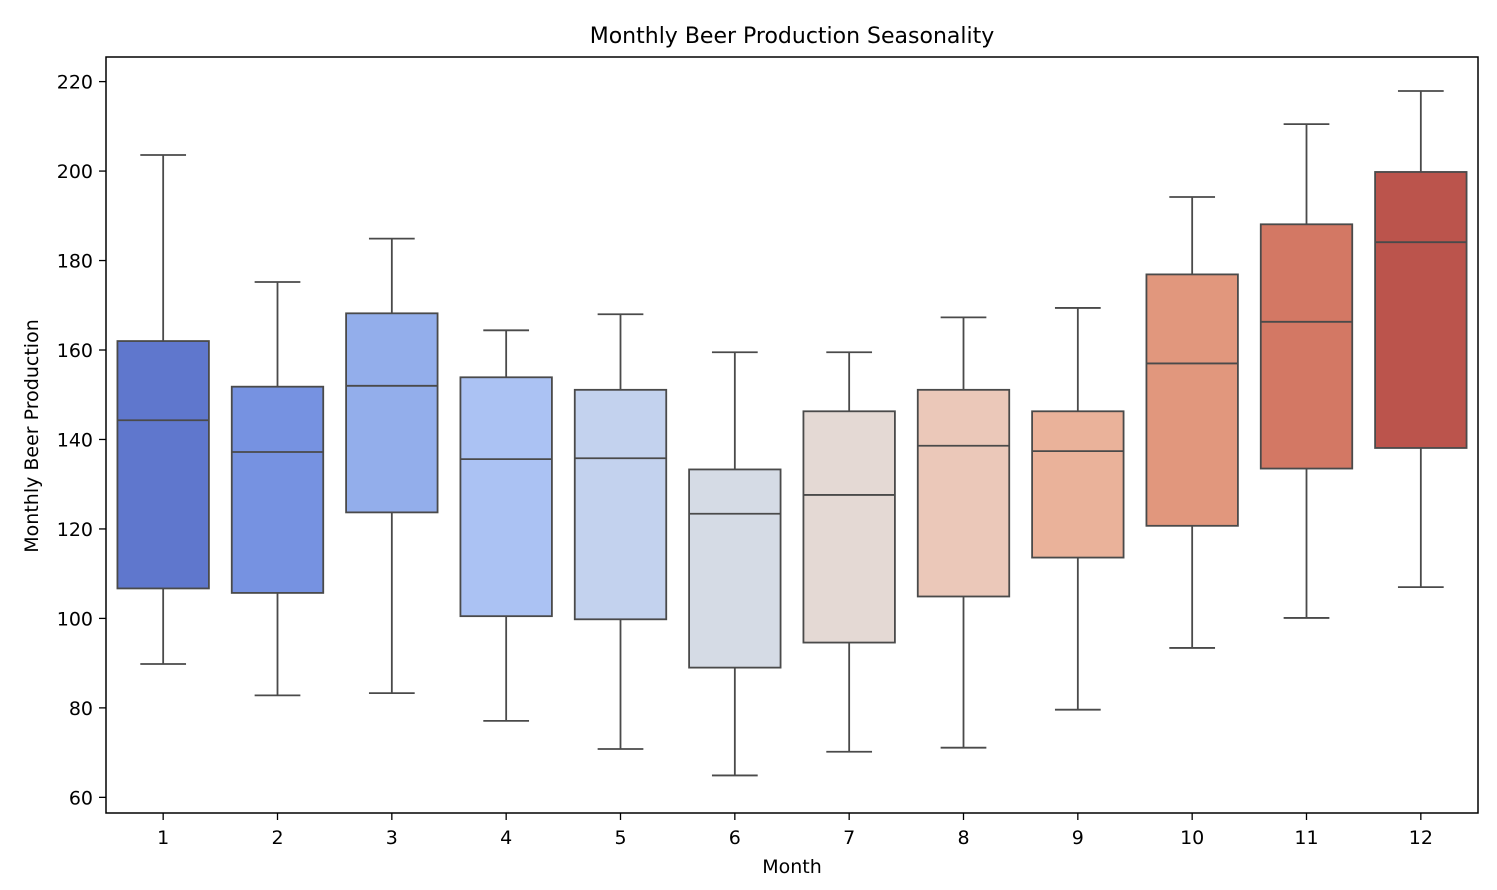  Describe the element at coordinates (81, 709) in the screenshot. I see `y-tick-label: 80` at that location.